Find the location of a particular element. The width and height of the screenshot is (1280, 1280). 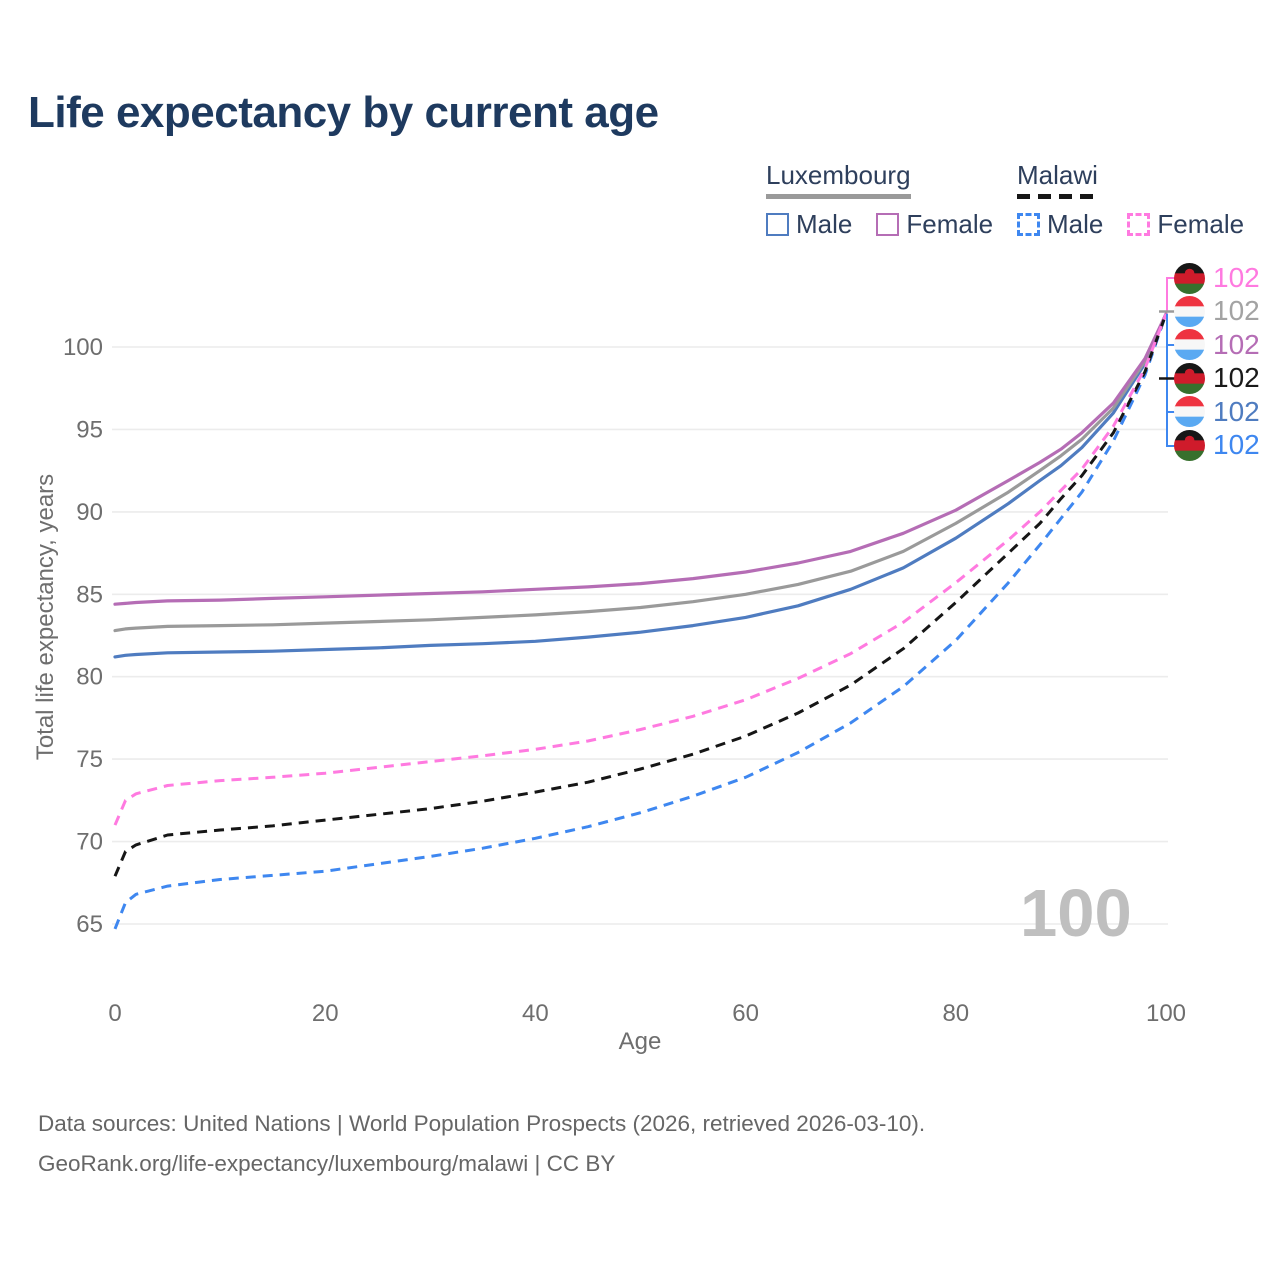

legend-swatch-malawi-female is located at coordinates (1139, 224).